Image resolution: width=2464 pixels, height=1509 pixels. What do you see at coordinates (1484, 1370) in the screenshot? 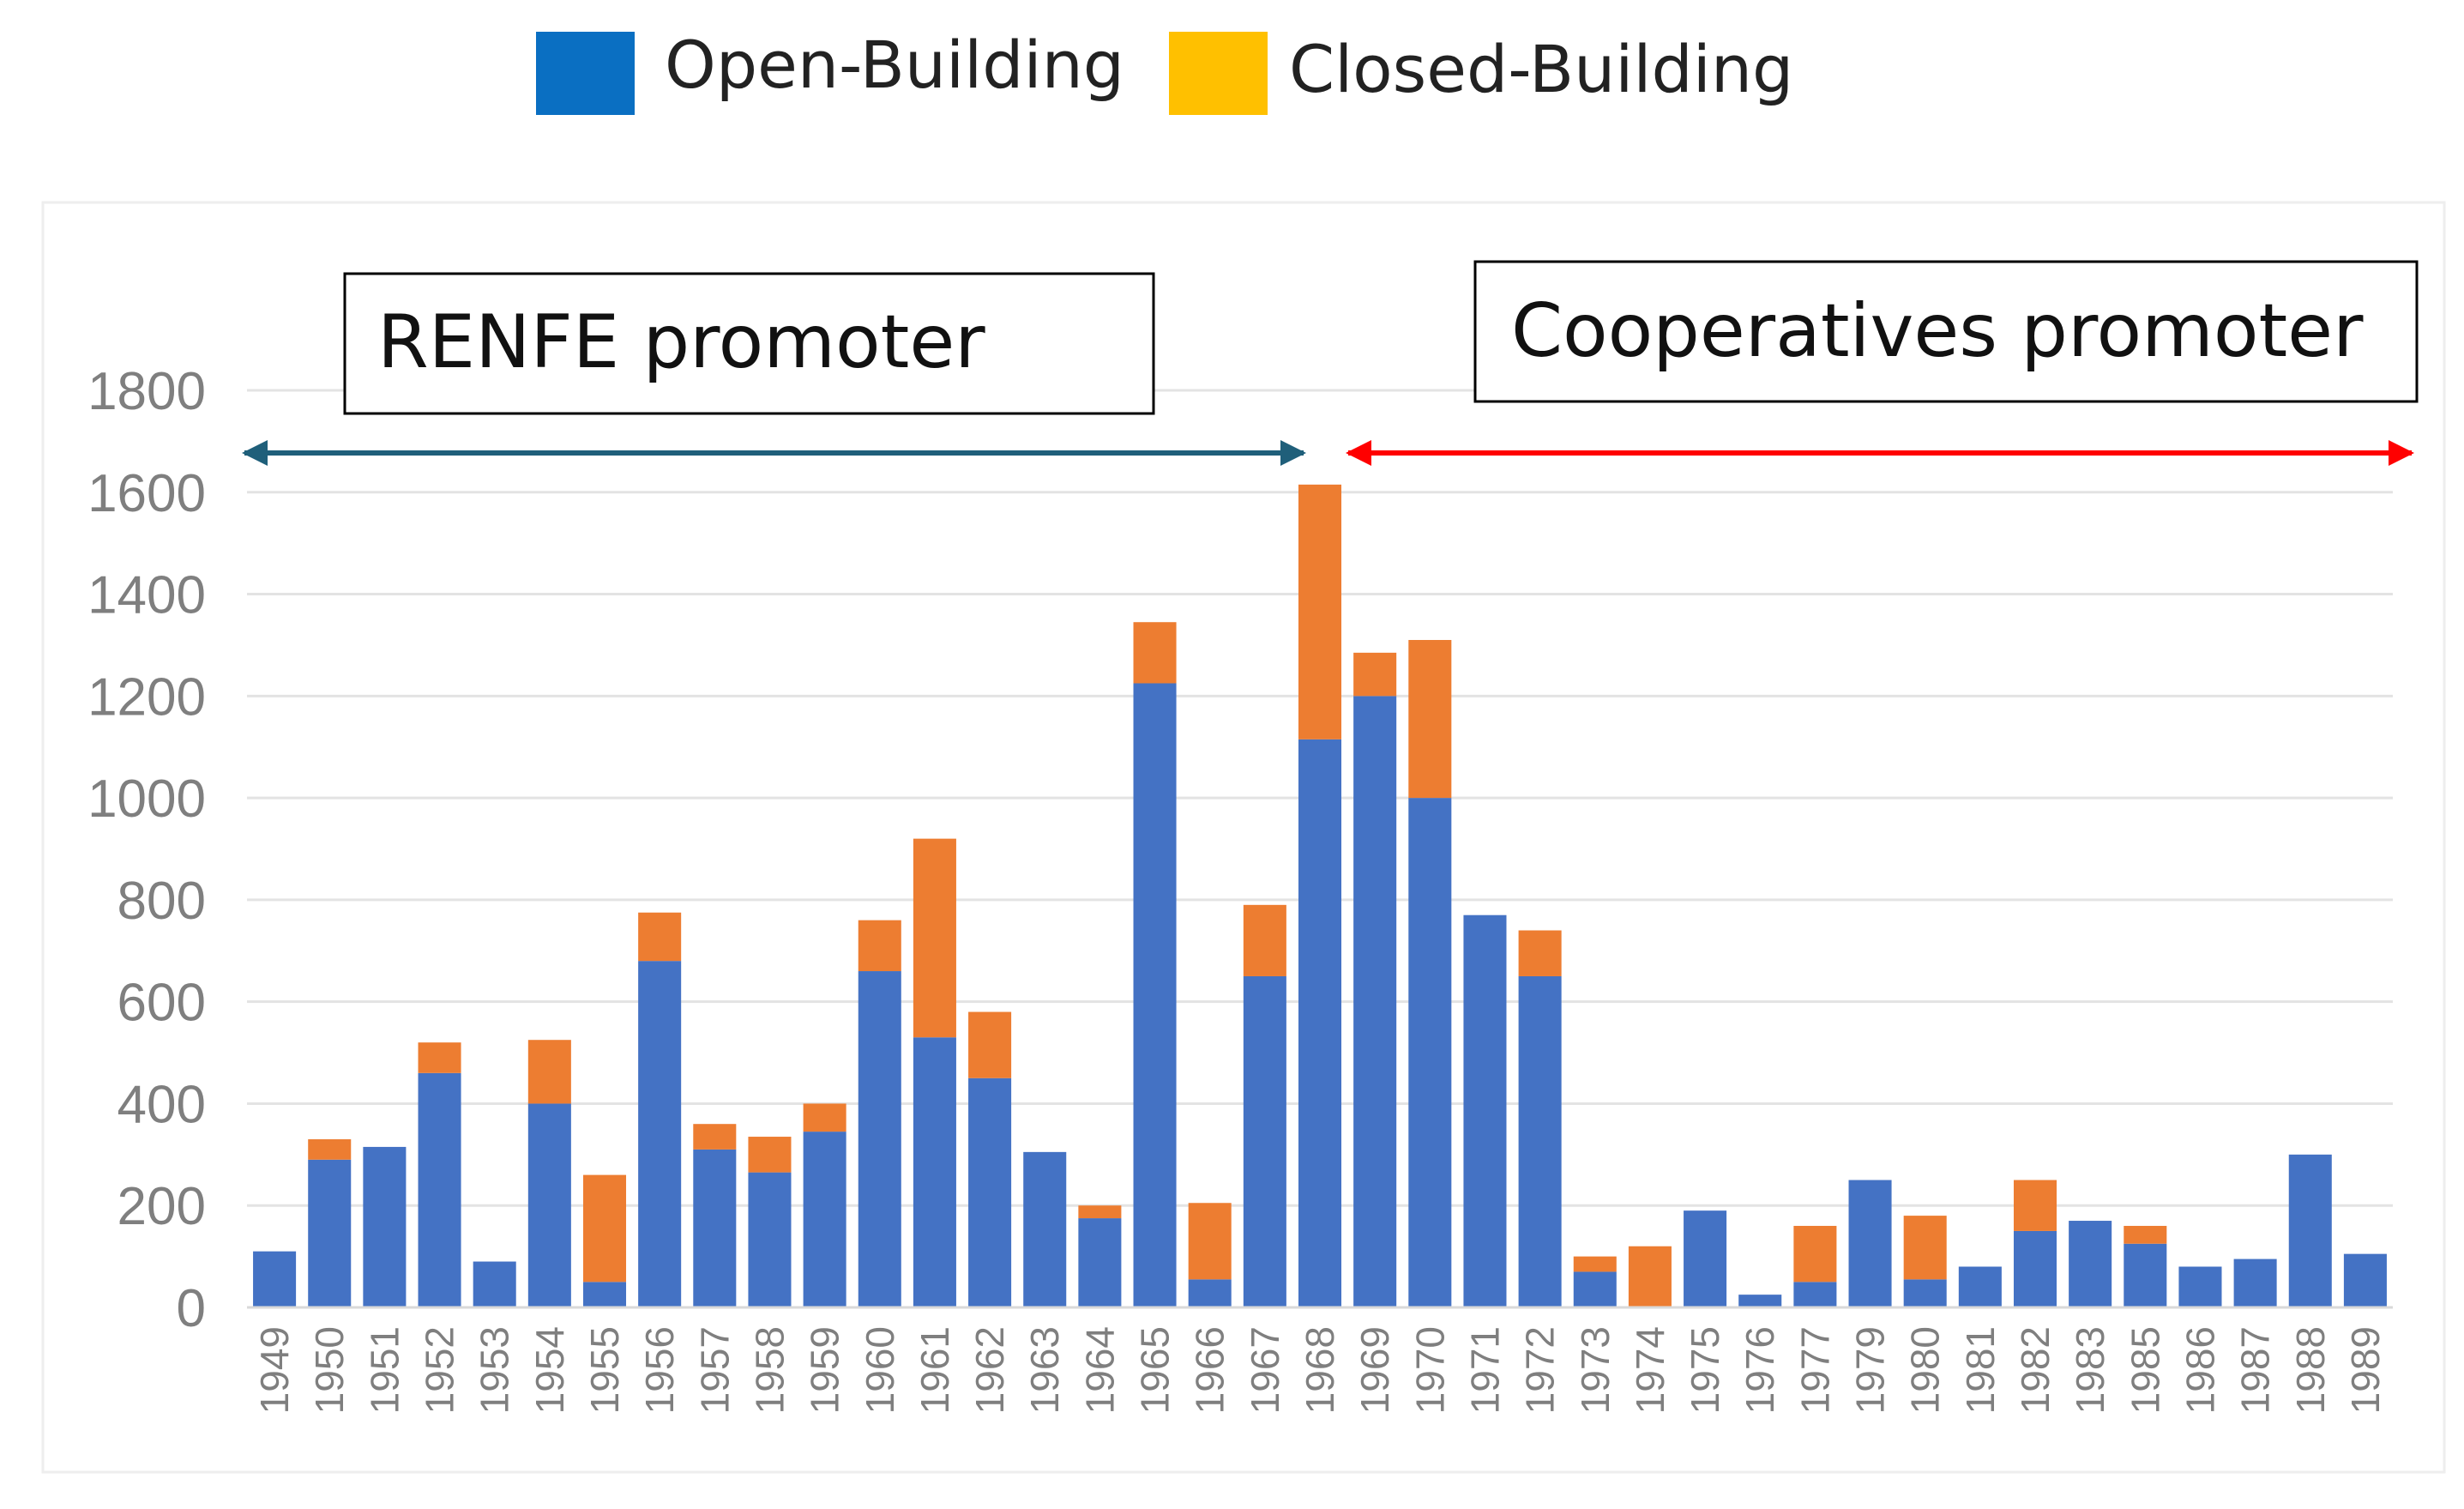
I see `x-tick-label: 1971` at bounding box center [1484, 1370].